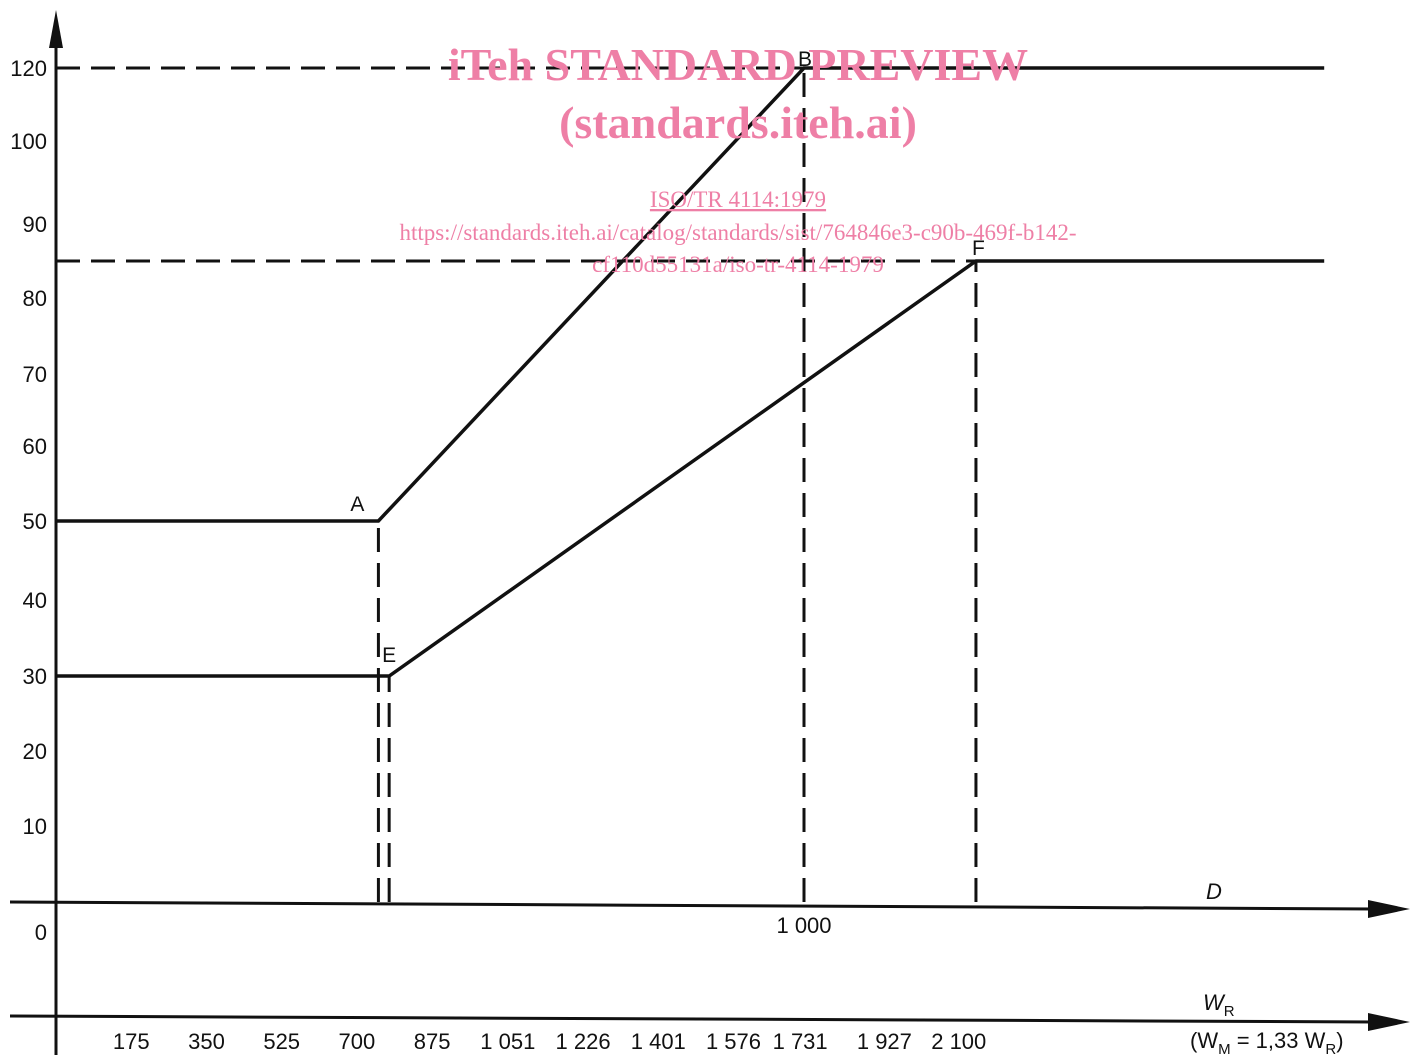 This screenshot has height=1055, width=1420. What do you see at coordinates (1229, 1011) in the screenshot?
I see `wr-axis-label-sub: R` at bounding box center [1229, 1011].